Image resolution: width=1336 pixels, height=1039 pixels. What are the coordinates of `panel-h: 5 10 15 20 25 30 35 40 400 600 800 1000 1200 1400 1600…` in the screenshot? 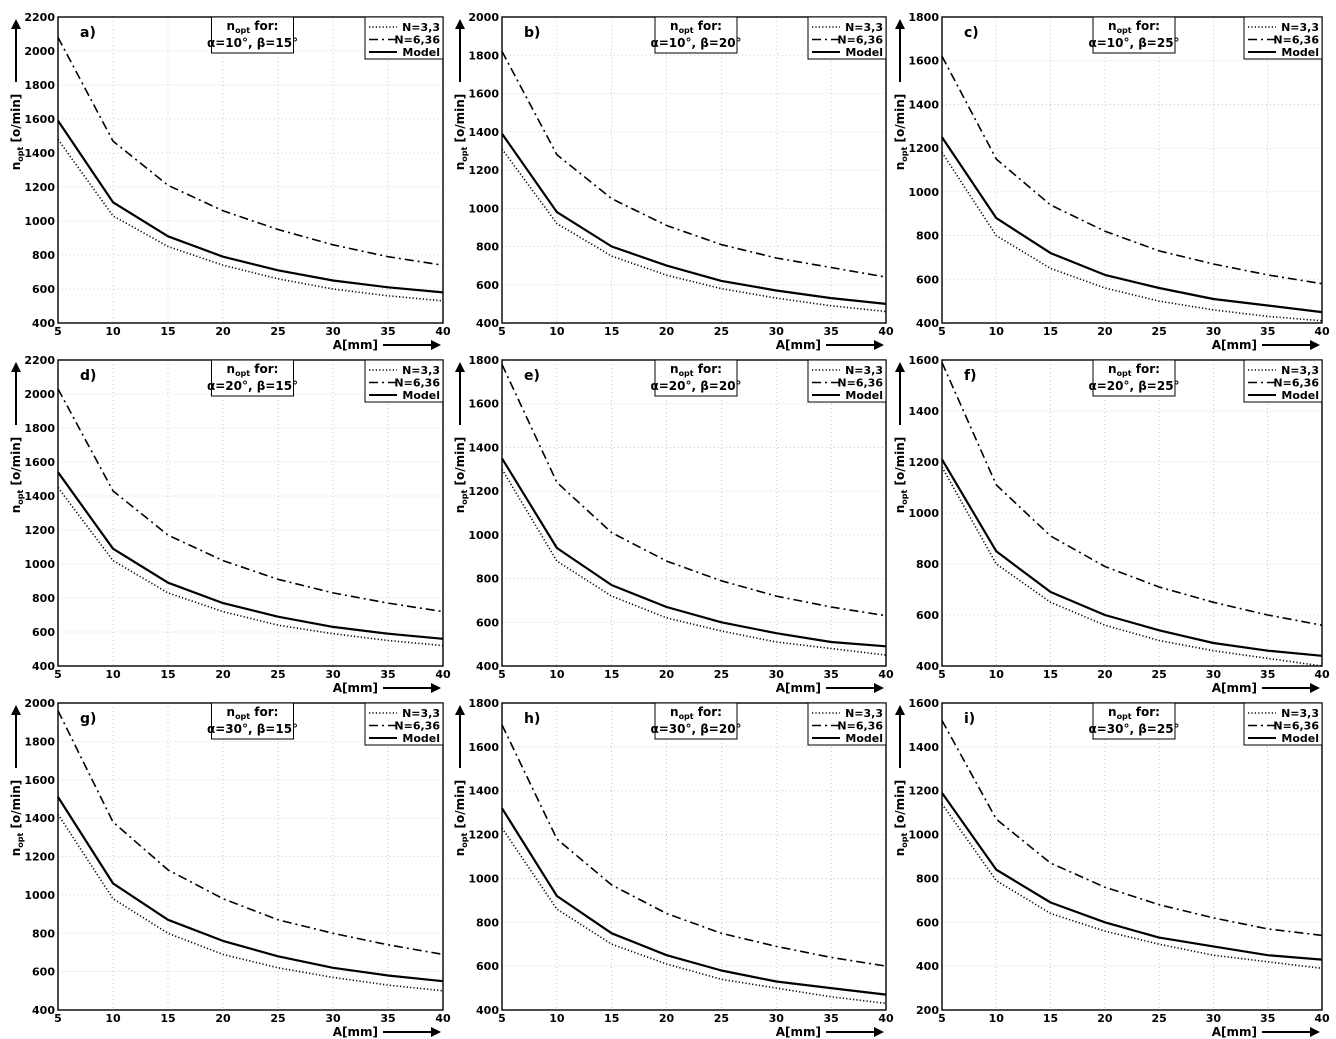 It's located at (673, 868).